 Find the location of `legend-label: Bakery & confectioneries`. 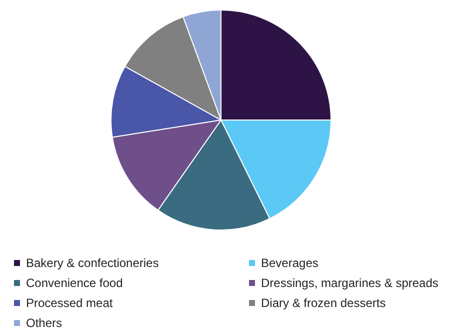

legend-label: Bakery & confectioneries is located at coordinates (92, 263).